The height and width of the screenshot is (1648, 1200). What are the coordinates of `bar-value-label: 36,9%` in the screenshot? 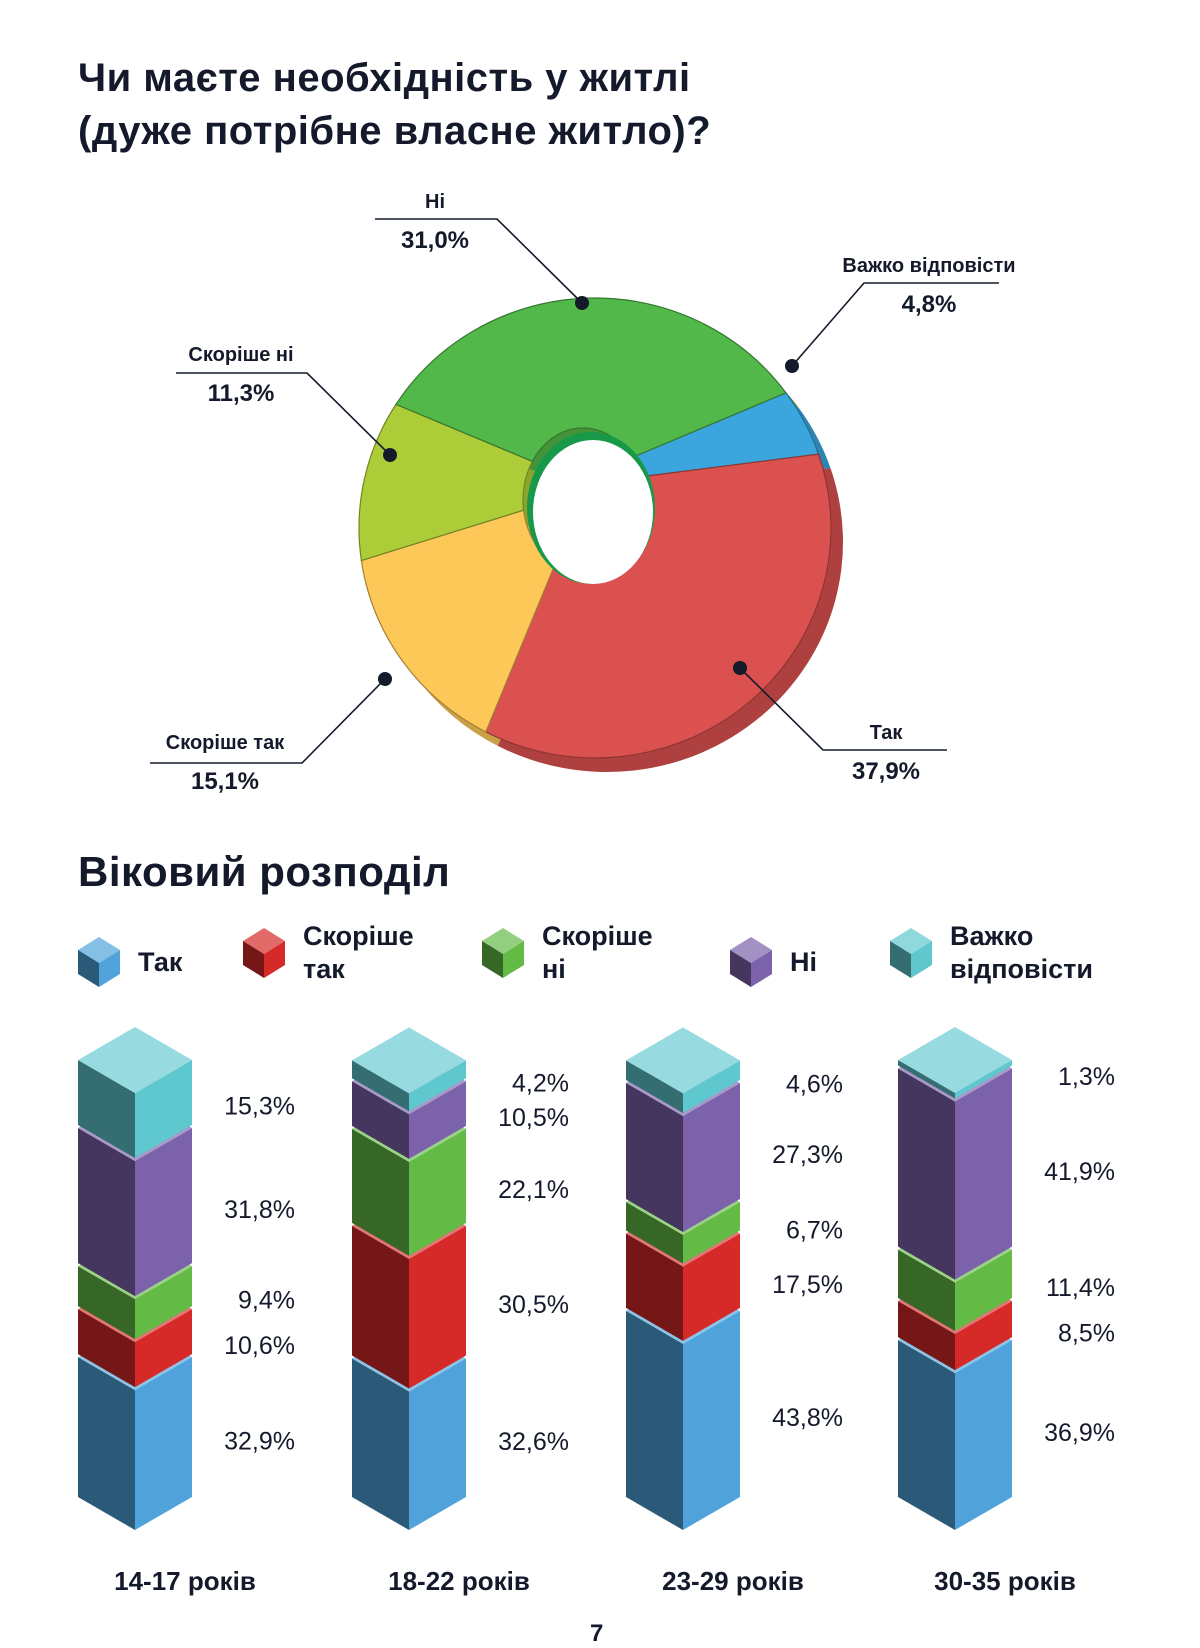 It's located at (1079, 1433).